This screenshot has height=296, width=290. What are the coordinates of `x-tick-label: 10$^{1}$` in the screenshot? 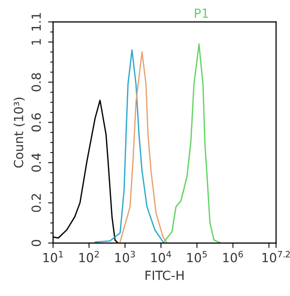 It's located at (53, 256).